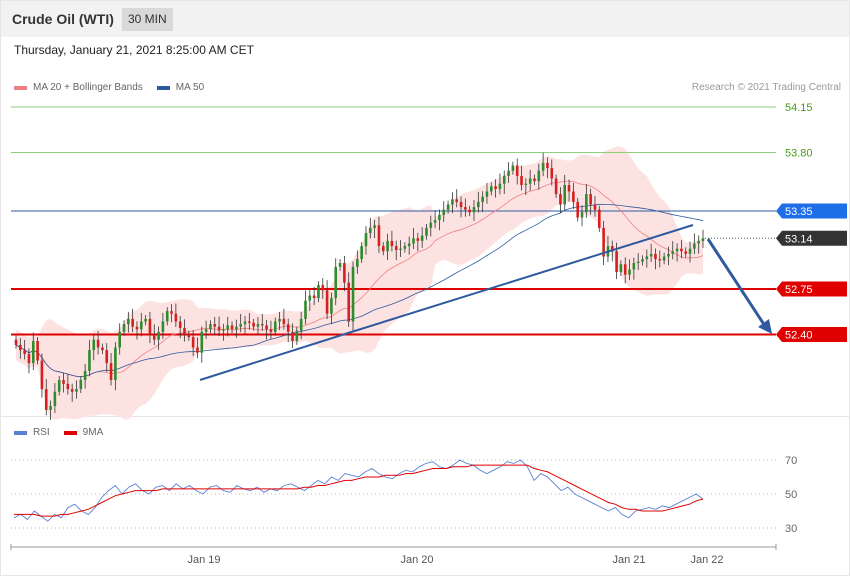 The height and width of the screenshot is (576, 850). Describe the element at coordinates (58, 432) in the screenshot. I see `rsi-legend: RSI 9MA` at that location.